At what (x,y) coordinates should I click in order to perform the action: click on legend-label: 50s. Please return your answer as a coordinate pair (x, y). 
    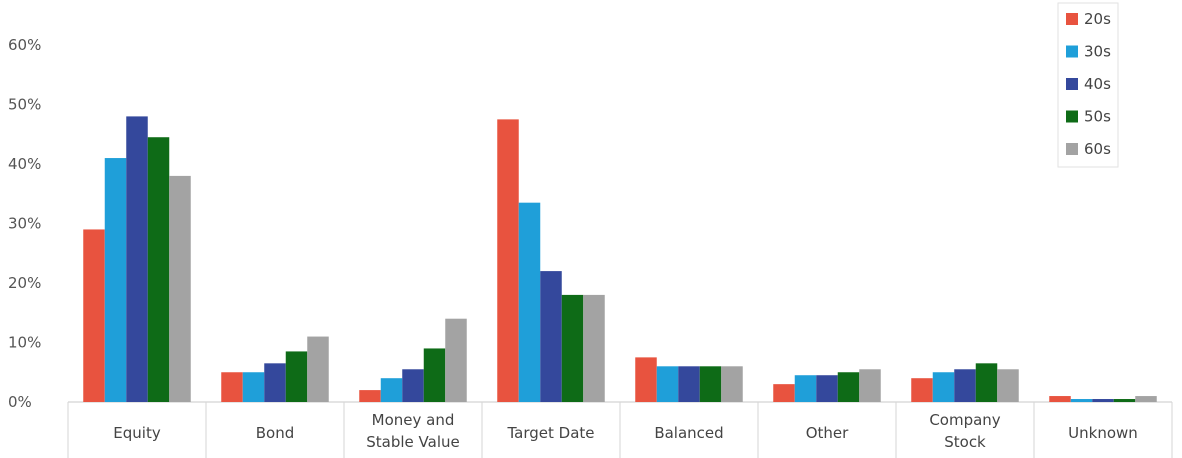
    Looking at the image, I should click on (1097, 117).